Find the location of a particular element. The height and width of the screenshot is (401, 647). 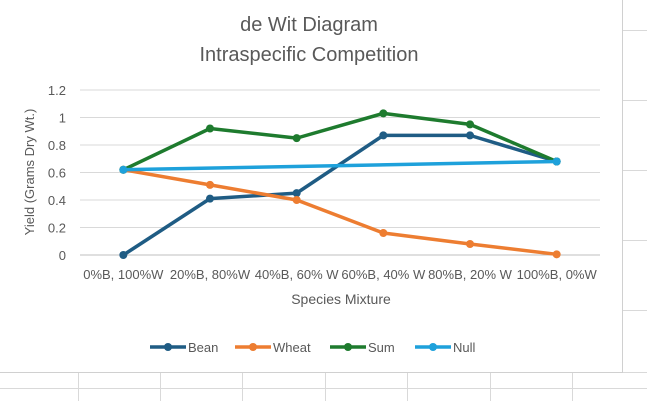

y-tick-labels: 0 0.2 0.4 0.6 0.8 1 1.2 is located at coordinates (57, 173).